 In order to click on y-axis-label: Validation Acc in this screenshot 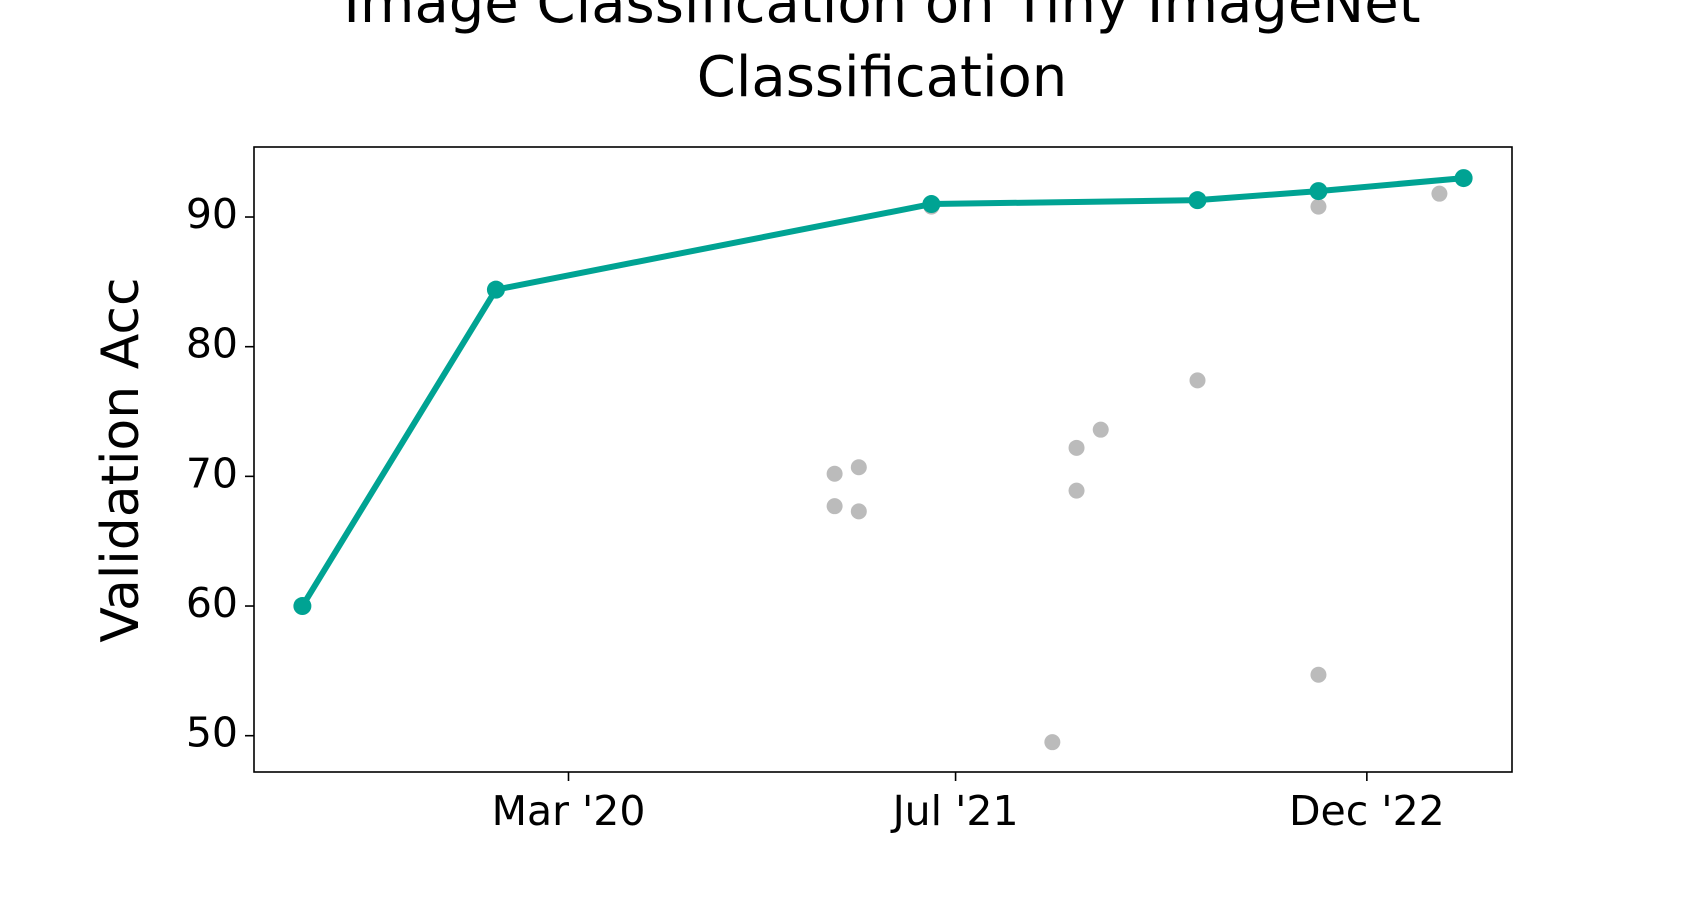, I will do `click(121, 459)`.